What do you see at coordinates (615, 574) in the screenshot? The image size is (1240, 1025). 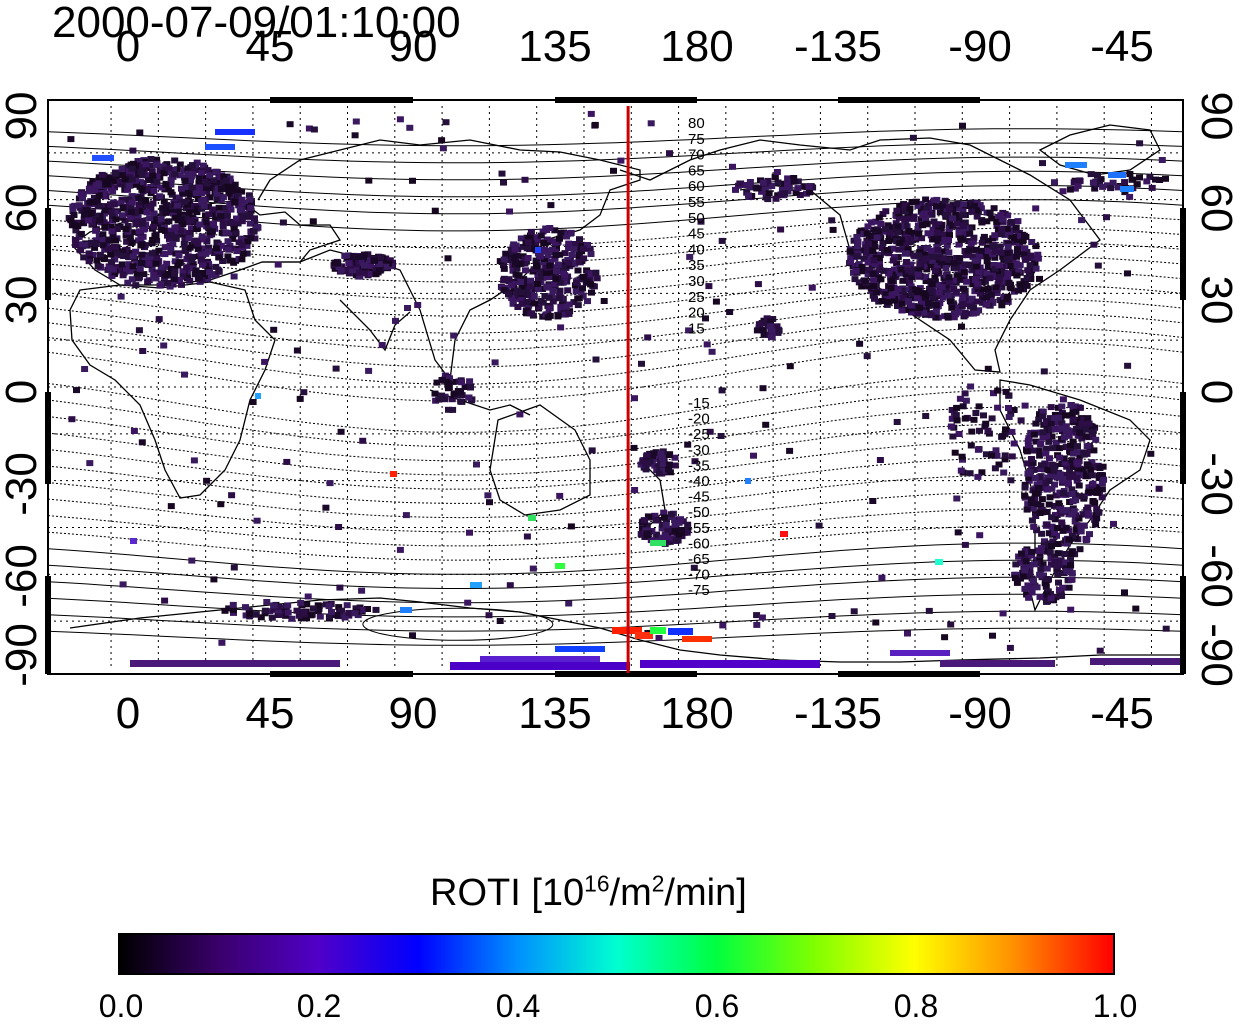 I see `magnetic-latitude-line` at bounding box center [615, 574].